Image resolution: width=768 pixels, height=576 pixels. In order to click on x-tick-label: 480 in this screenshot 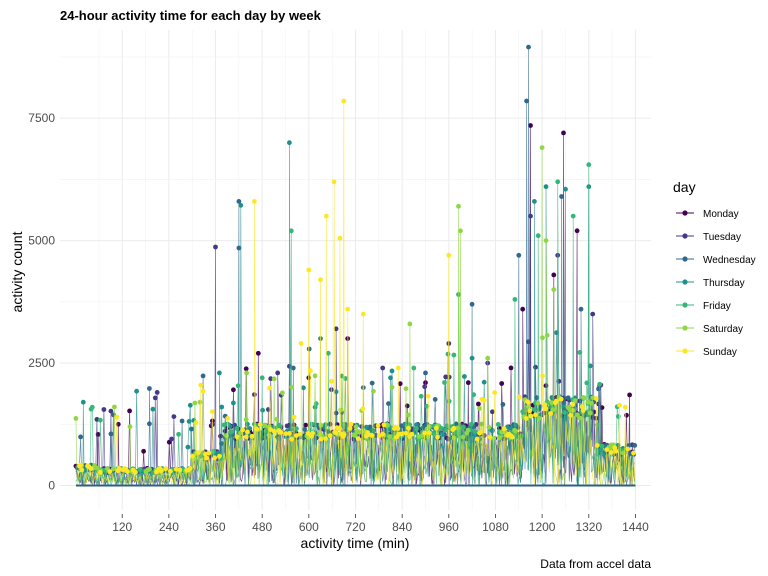, I will do `click(262, 527)`.